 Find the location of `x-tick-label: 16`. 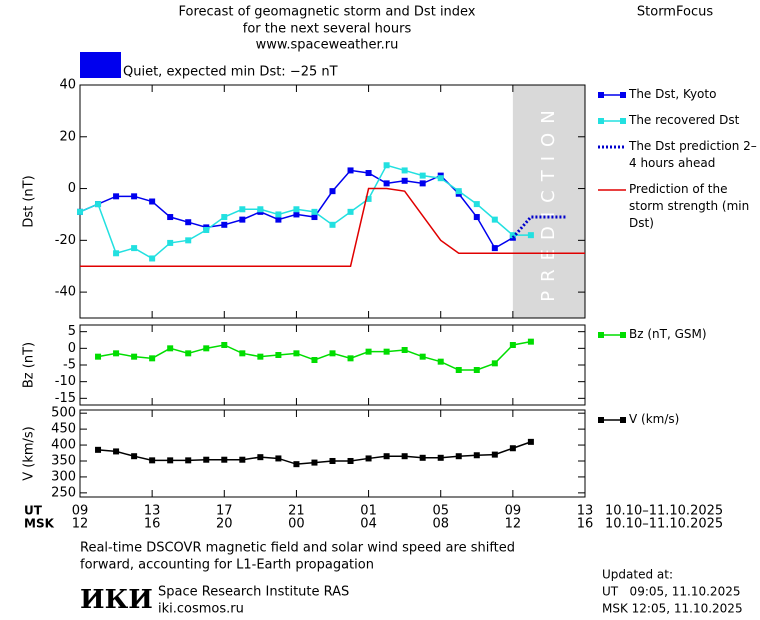

x-tick-label: 16 is located at coordinates (152, 524).